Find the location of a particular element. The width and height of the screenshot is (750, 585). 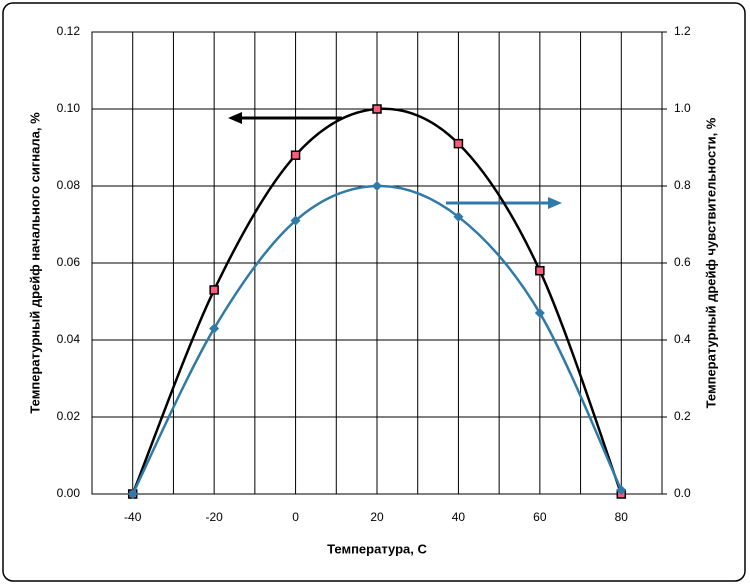

y-tick-label: 0.10 is located at coordinates (69, 108).